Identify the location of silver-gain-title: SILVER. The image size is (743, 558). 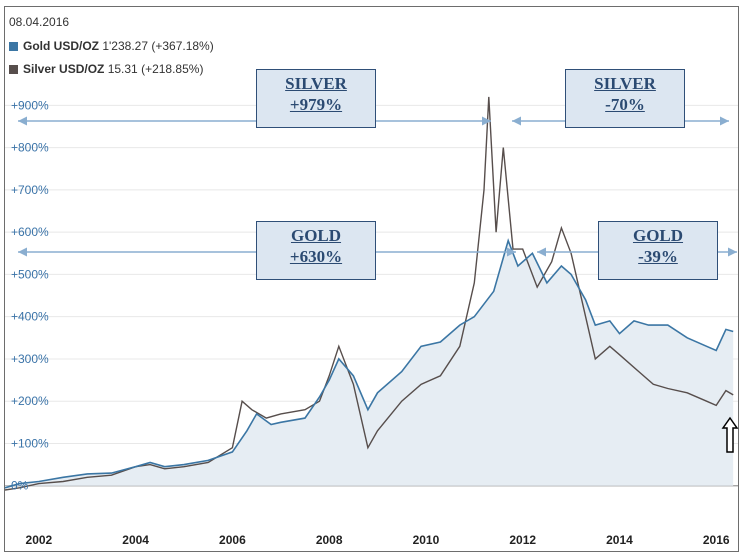
(316, 83).